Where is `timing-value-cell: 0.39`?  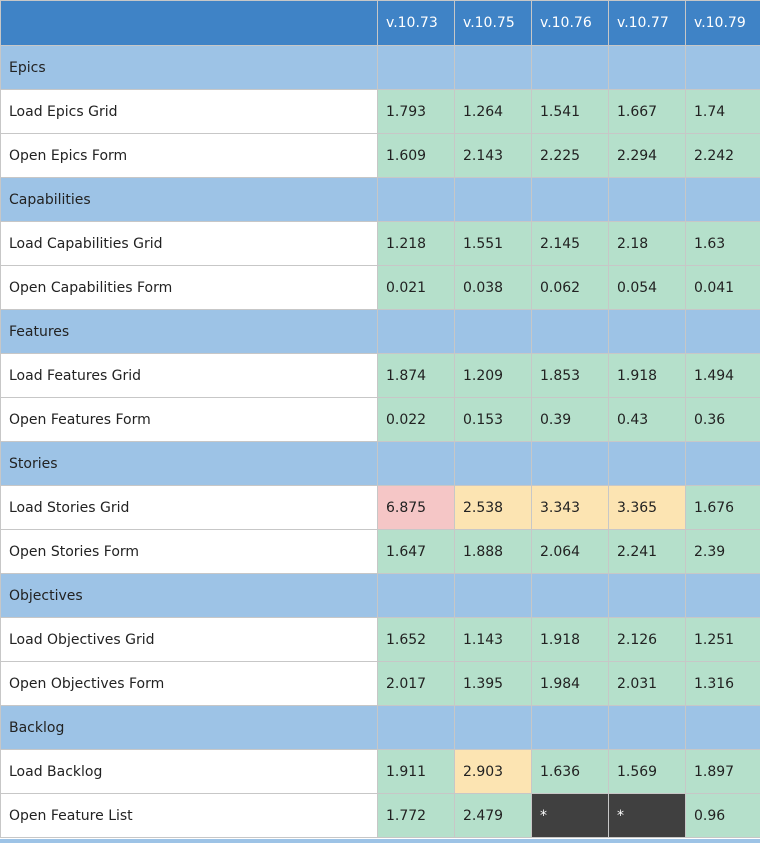
timing-value-cell: 0.39 is located at coordinates (570, 419).